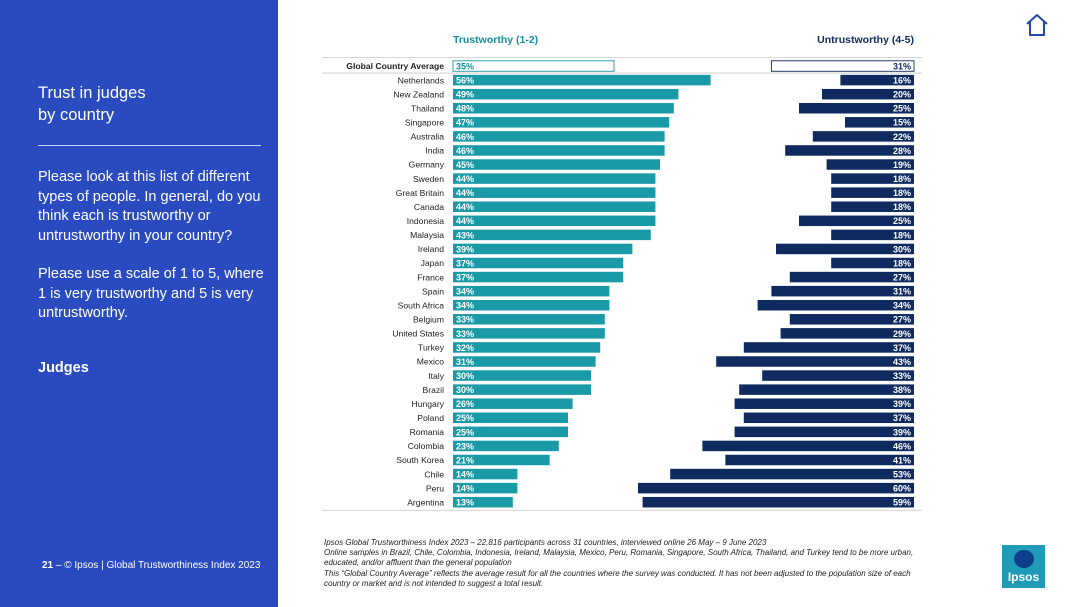  What do you see at coordinates (424, 123) in the screenshot?
I see `category-label: Singapore` at bounding box center [424, 123].